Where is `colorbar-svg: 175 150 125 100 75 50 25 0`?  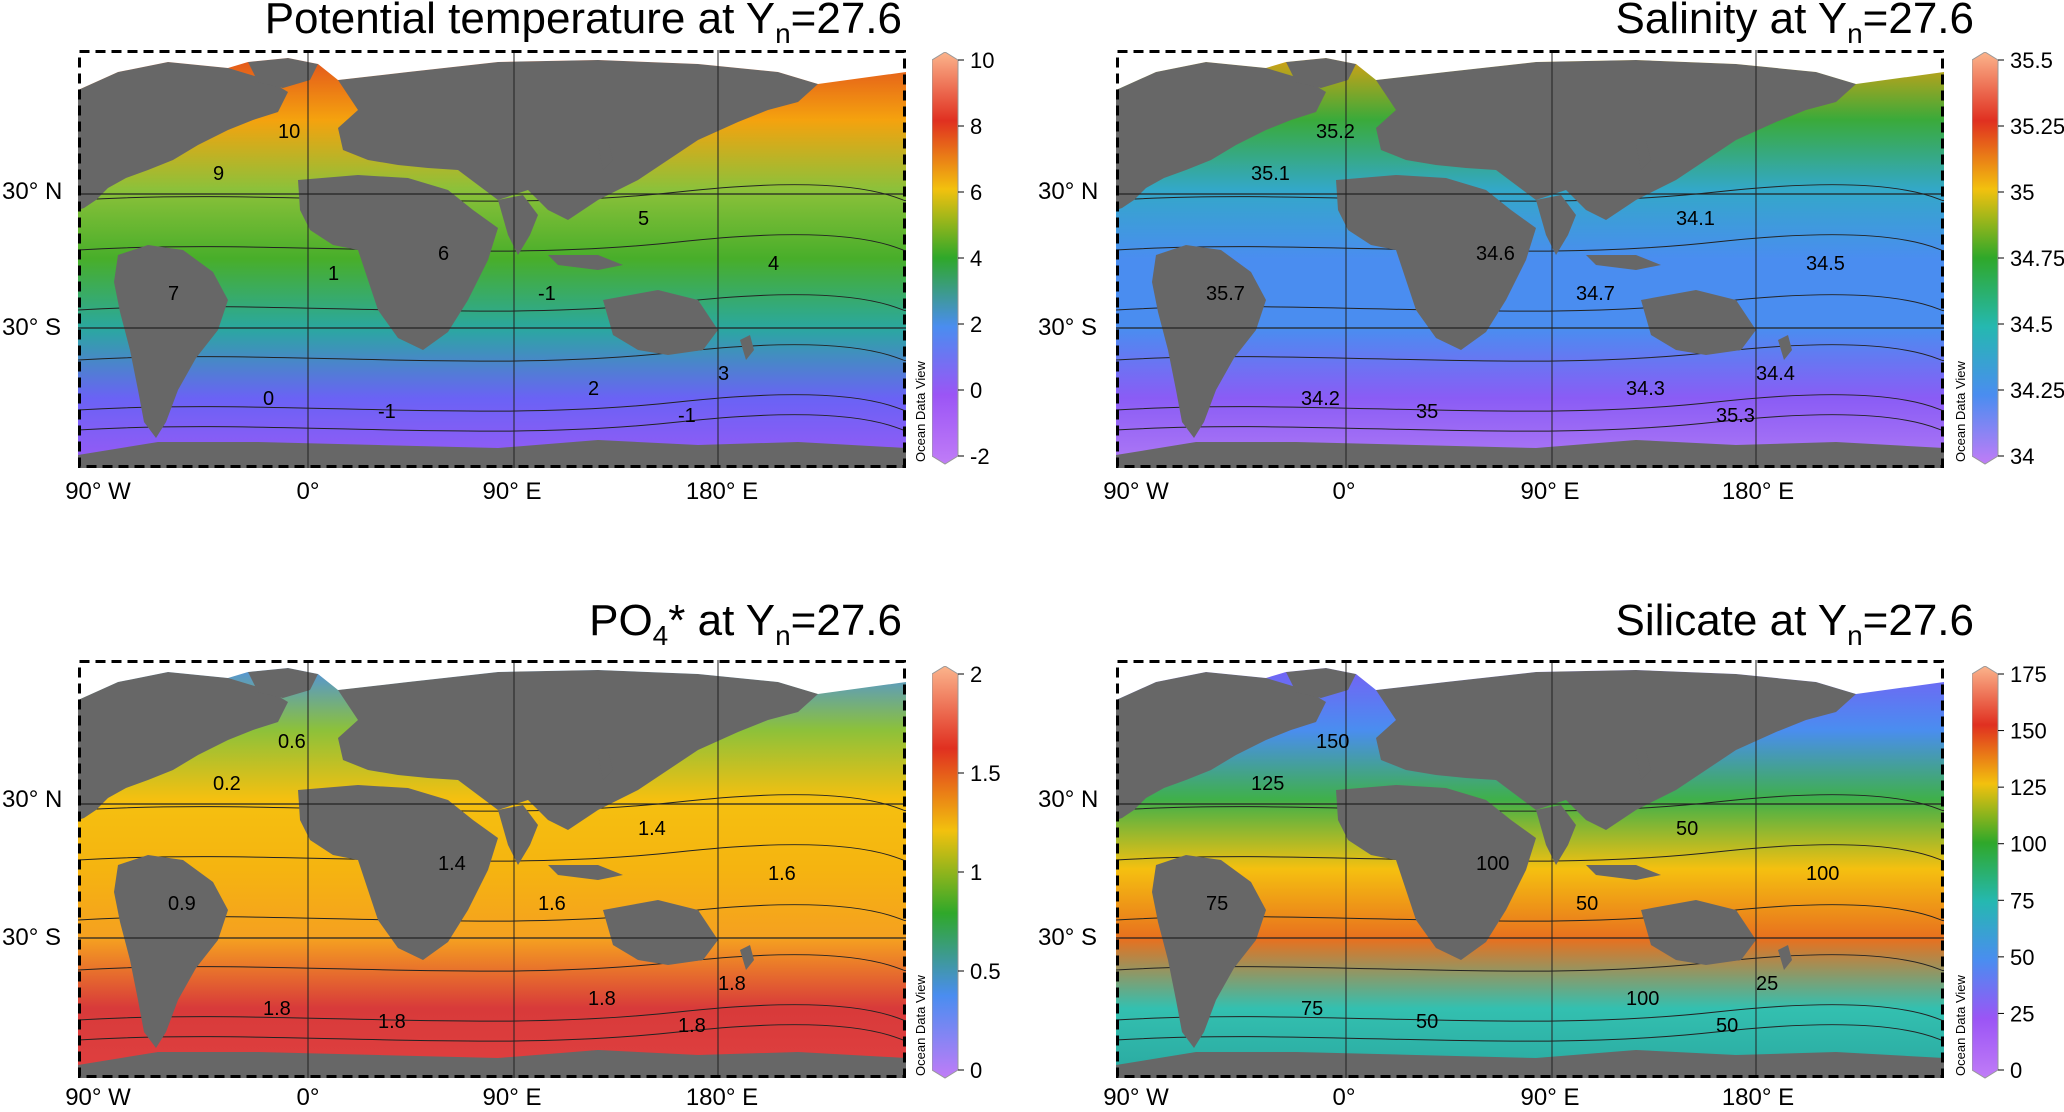
colorbar-svg: 175 150 125 100 75 50 25 0 is located at coordinates (2009, 872).